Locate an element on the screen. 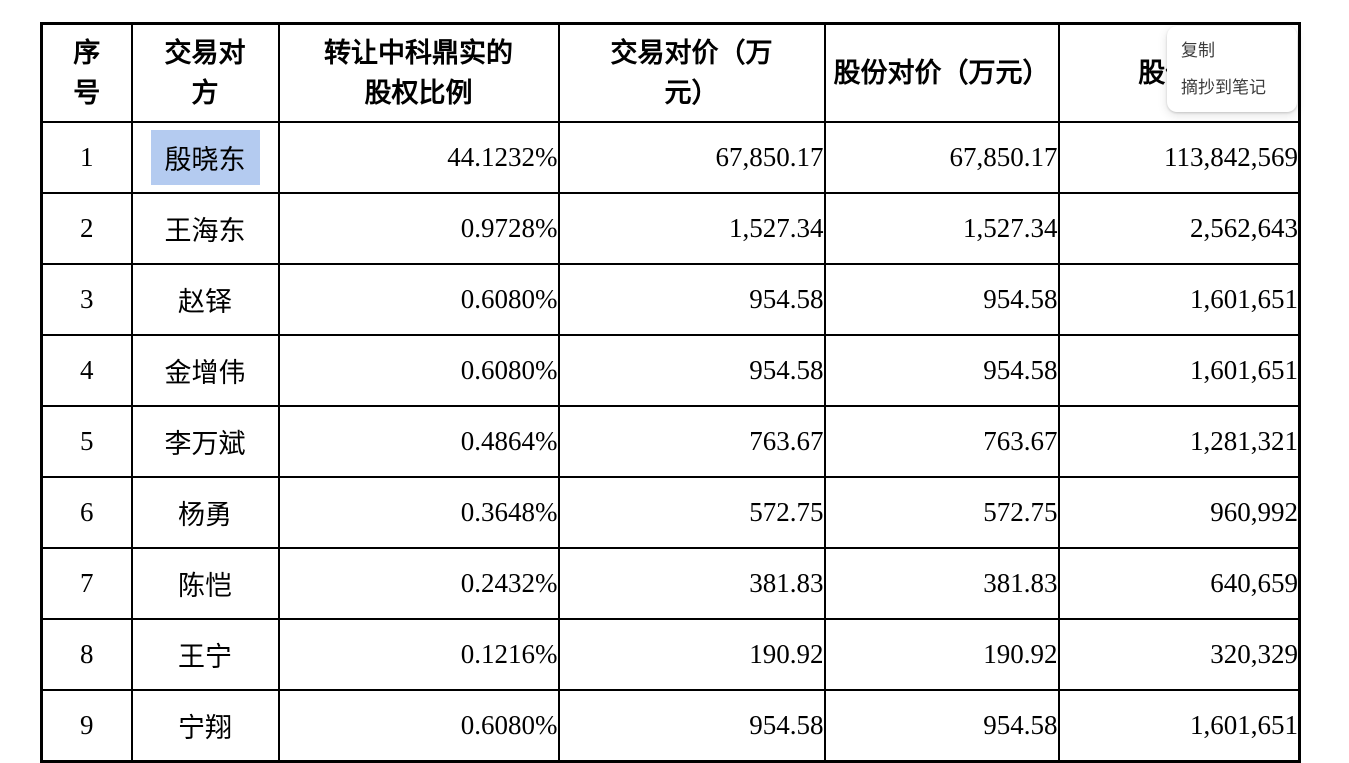 The image size is (1349, 763). cell-price: 763.67 is located at coordinates (691, 441).